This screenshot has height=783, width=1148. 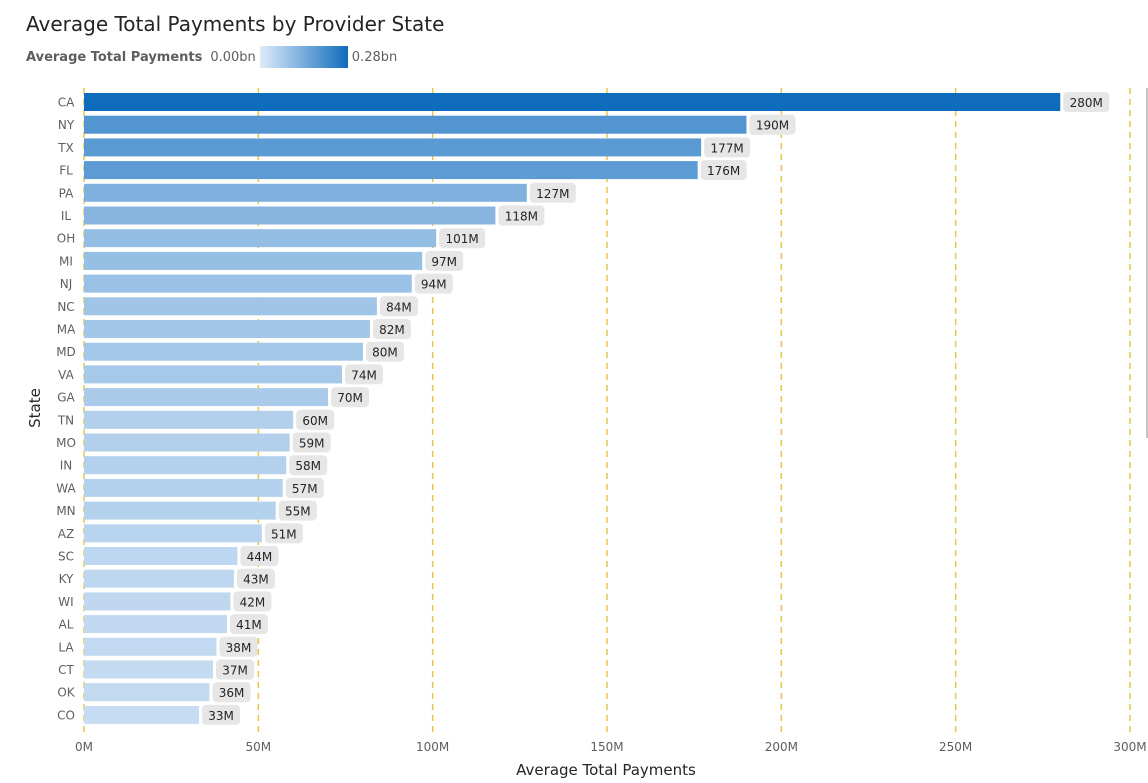 What do you see at coordinates (66, 647) in the screenshot?
I see `y-category-label: LA` at bounding box center [66, 647].